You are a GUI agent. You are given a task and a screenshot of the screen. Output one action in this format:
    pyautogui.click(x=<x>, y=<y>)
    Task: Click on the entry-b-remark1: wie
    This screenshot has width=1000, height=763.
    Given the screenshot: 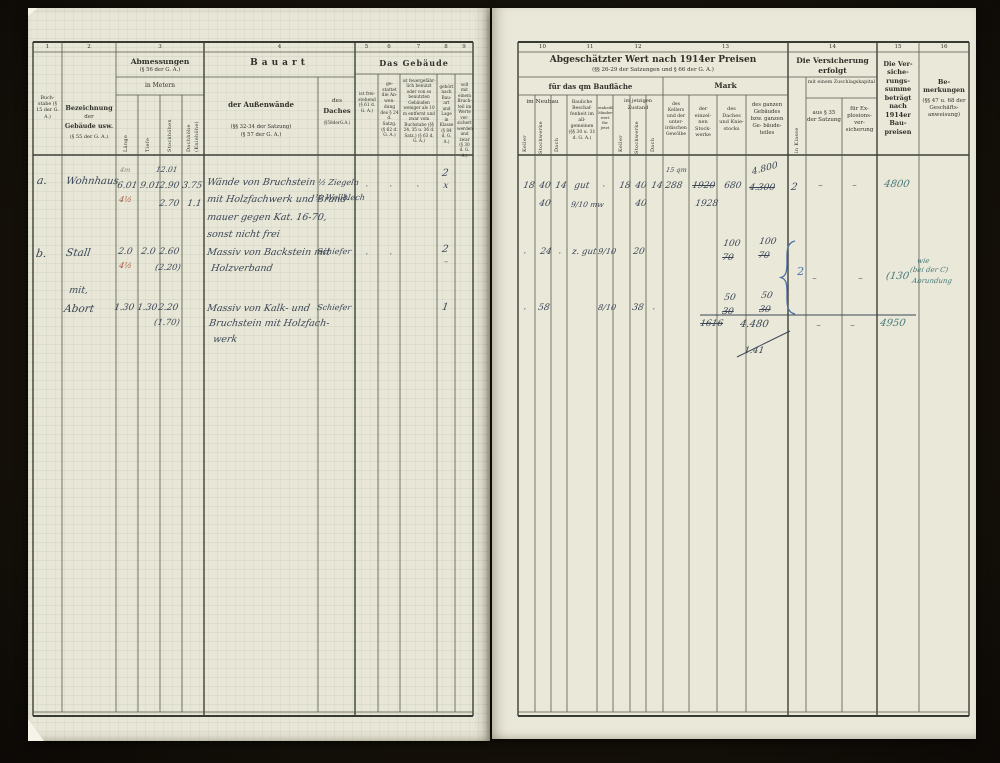 What is the action you would take?
    pyautogui.click(x=923, y=261)
    